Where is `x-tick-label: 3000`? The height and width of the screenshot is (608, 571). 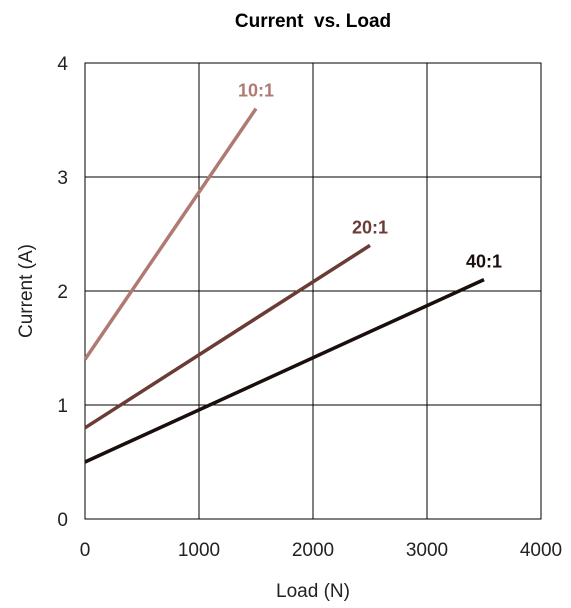
x-tick-label: 3000 is located at coordinates (427, 550).